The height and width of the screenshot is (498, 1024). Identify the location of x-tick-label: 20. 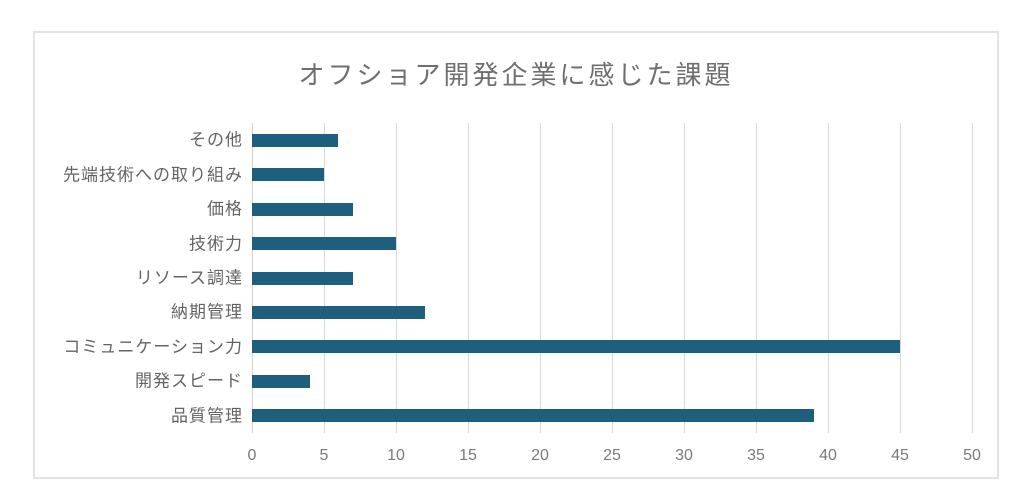
(540, 455).